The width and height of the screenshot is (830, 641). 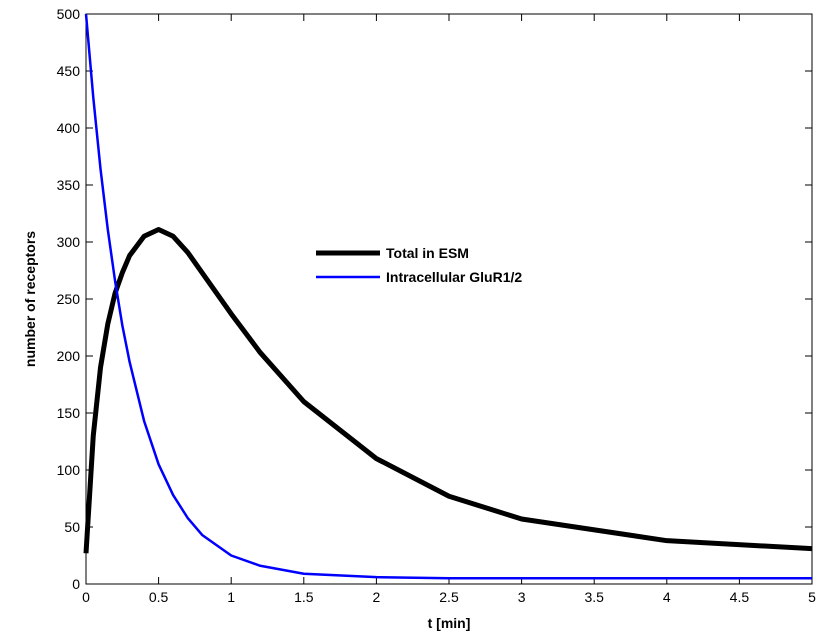 What do you see at coordinates (449, 623) in the screenshot?
I see `x-axis-label: t [min]` at bounding box center [449, 623].